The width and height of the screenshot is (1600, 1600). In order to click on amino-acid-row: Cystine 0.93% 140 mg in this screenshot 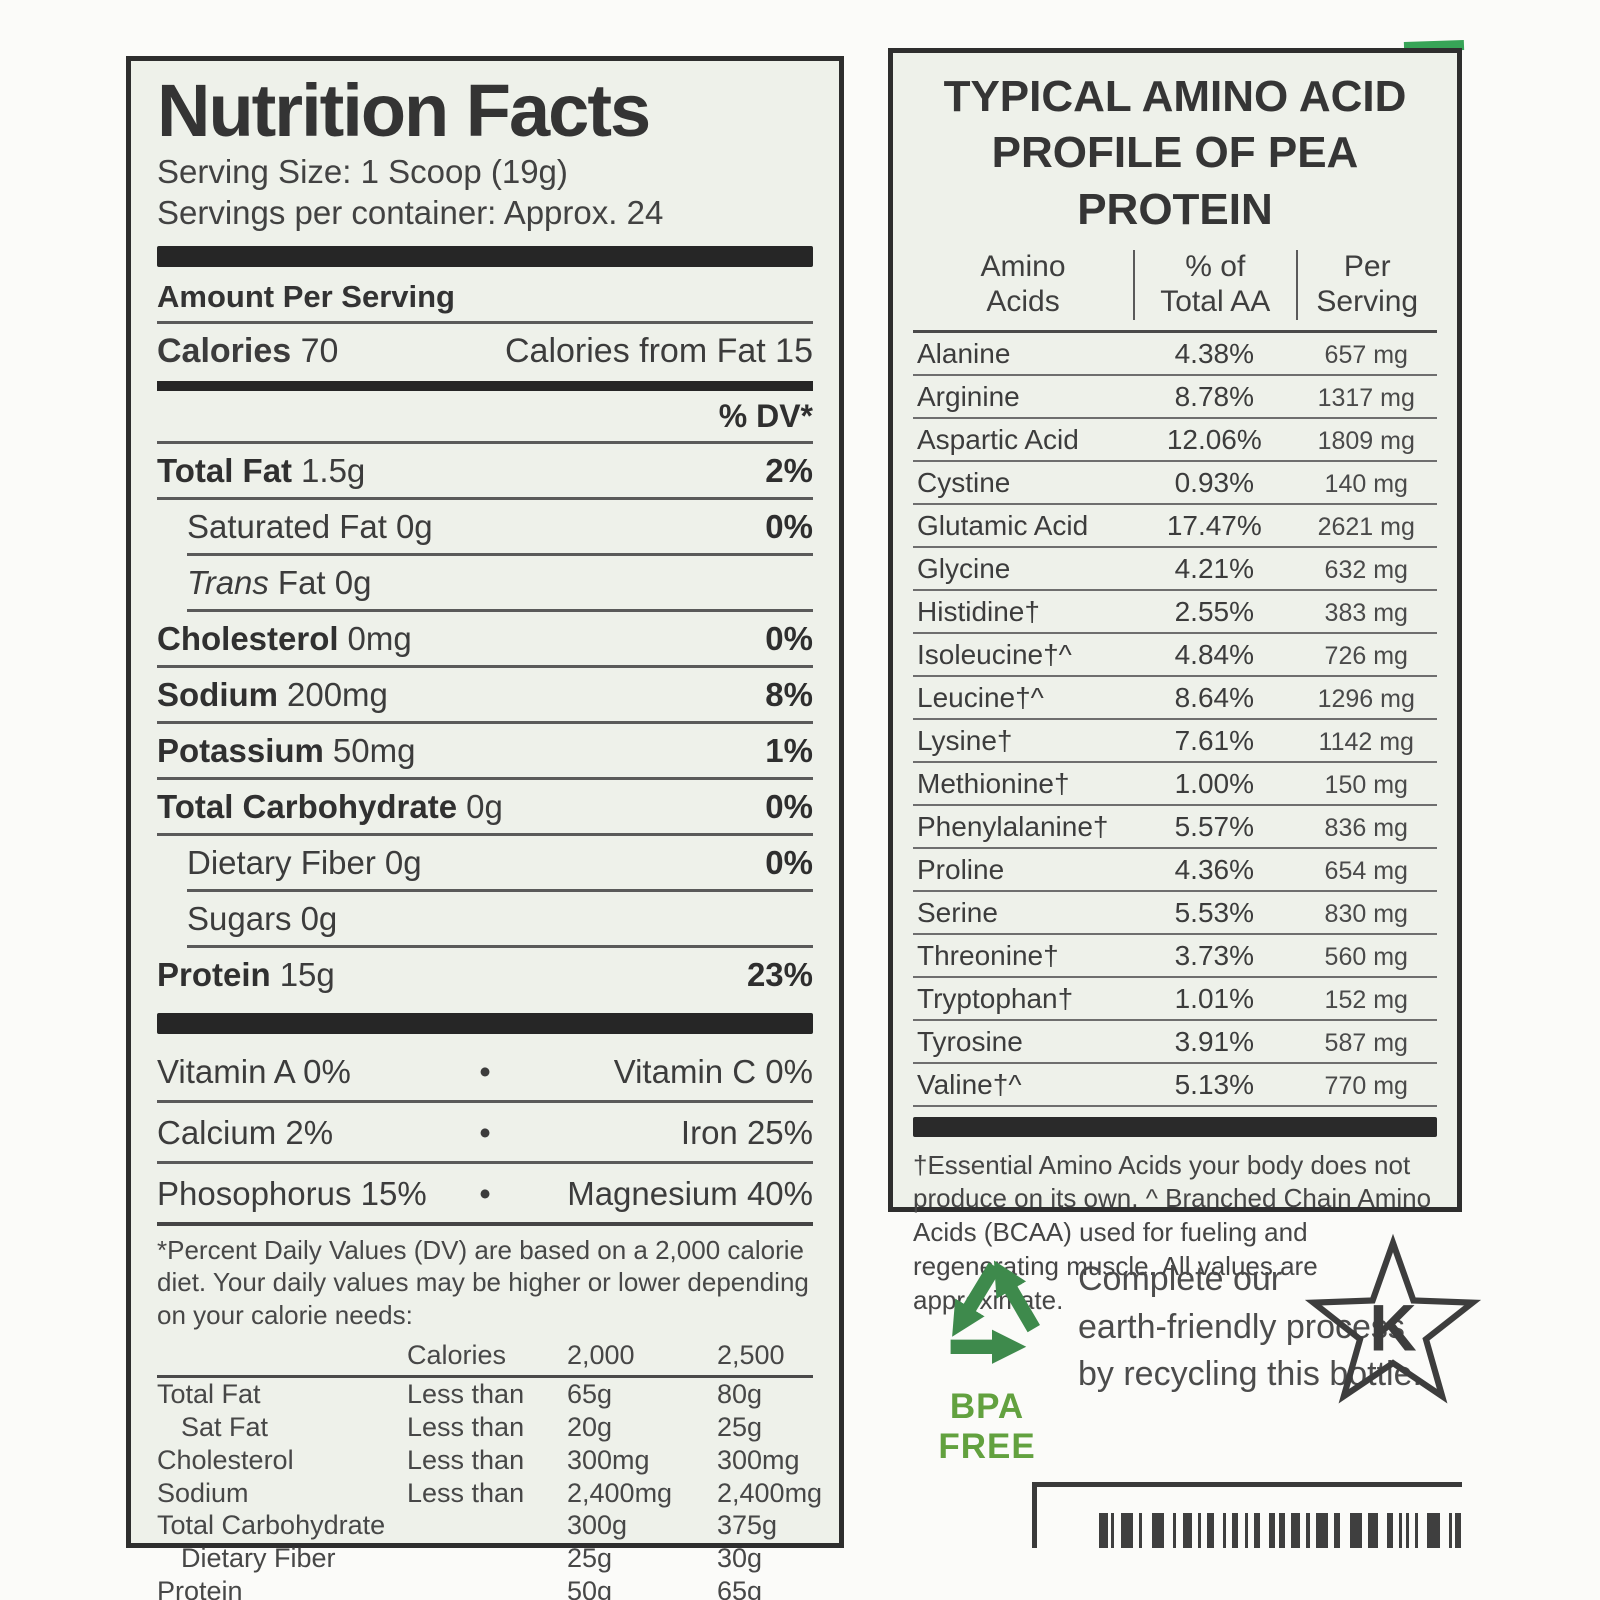, I will do `click(1175, 483)`.